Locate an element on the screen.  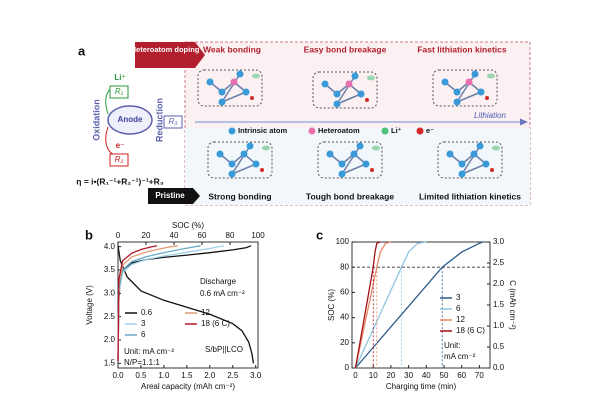
legend-label: Intrinsic atom is located at coordinates (263, 130).